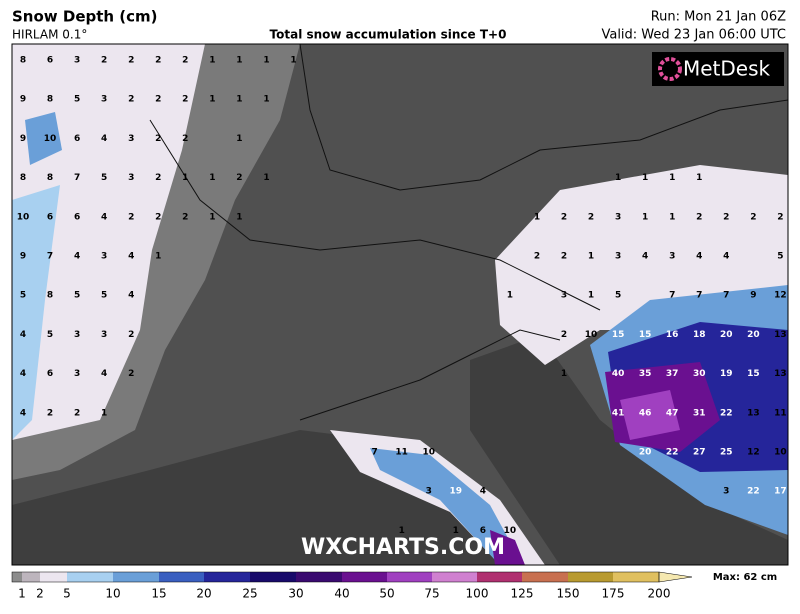 This screenshot has height=614, width=800. What do you see at coordinates (745, 577) in the screenshot?
I see `max-label: Max: 62 cm` at bounding box center [745, 577].